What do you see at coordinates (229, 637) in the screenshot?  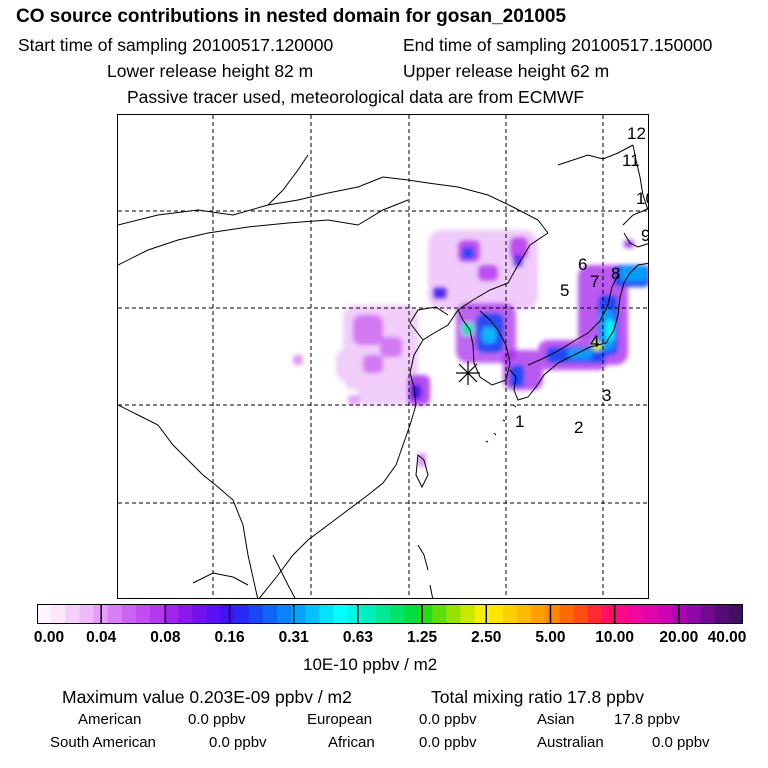 I see `colorbar-tick-label: 0.16` at bounding box center [229, 637].